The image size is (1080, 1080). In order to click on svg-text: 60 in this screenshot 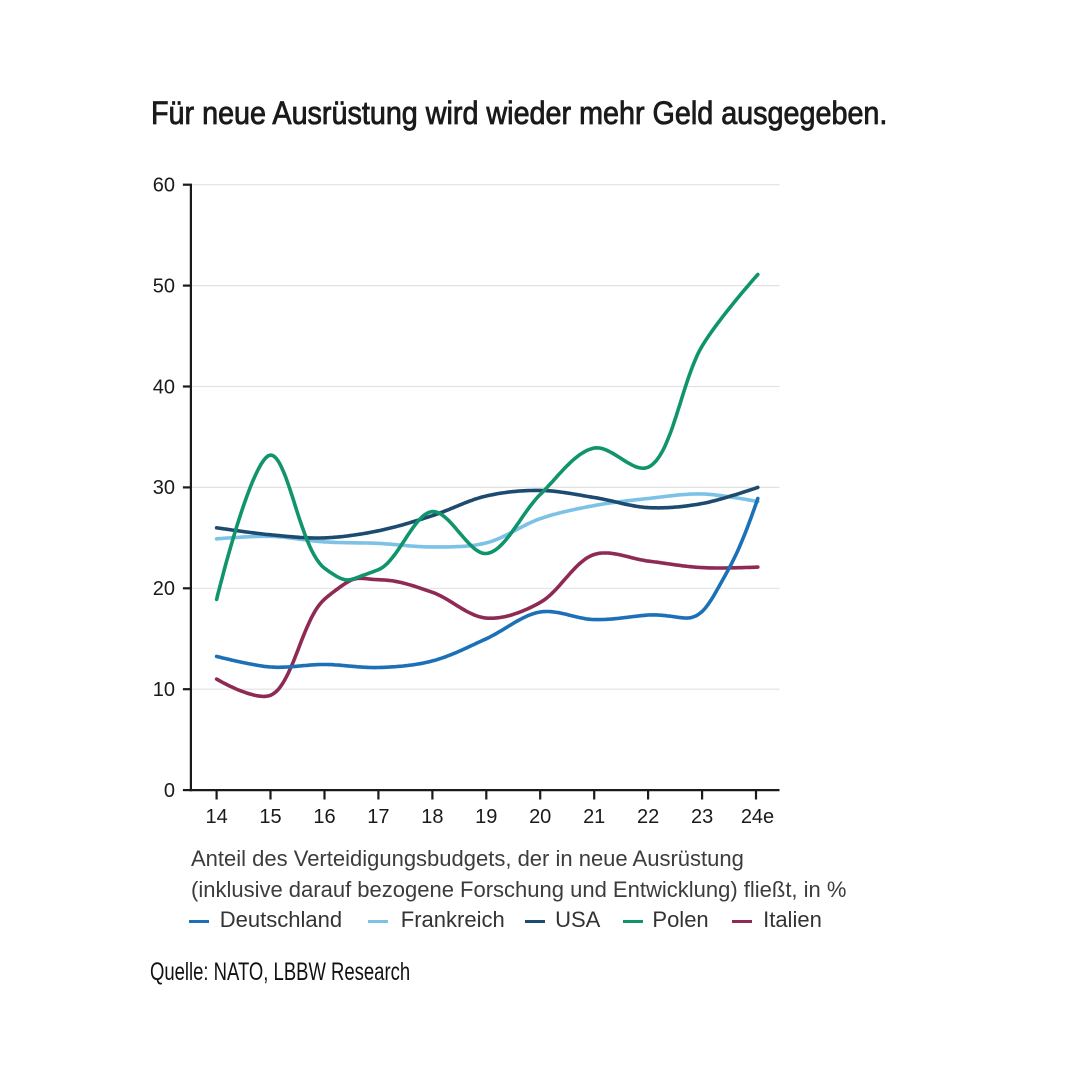, I will do `click(164, 186)`.